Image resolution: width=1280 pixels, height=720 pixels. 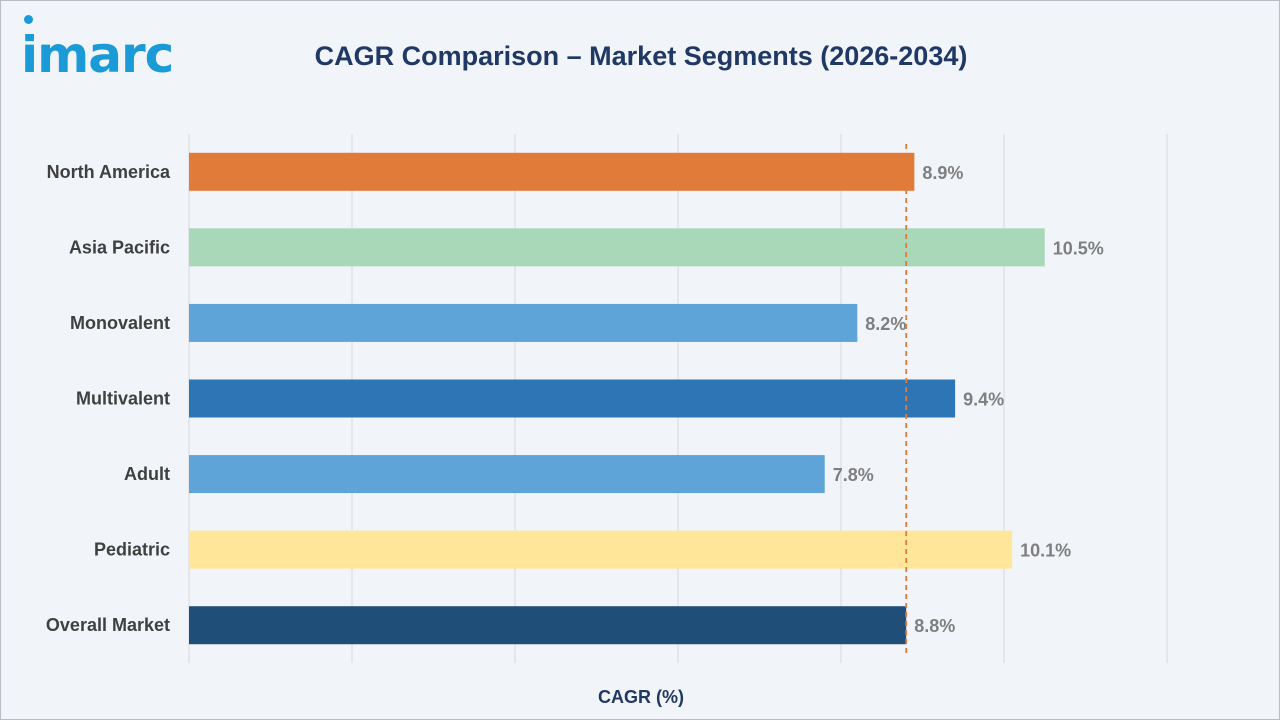 I want to click on y-tick-label: Pediatric, so click(x=132, y=550).